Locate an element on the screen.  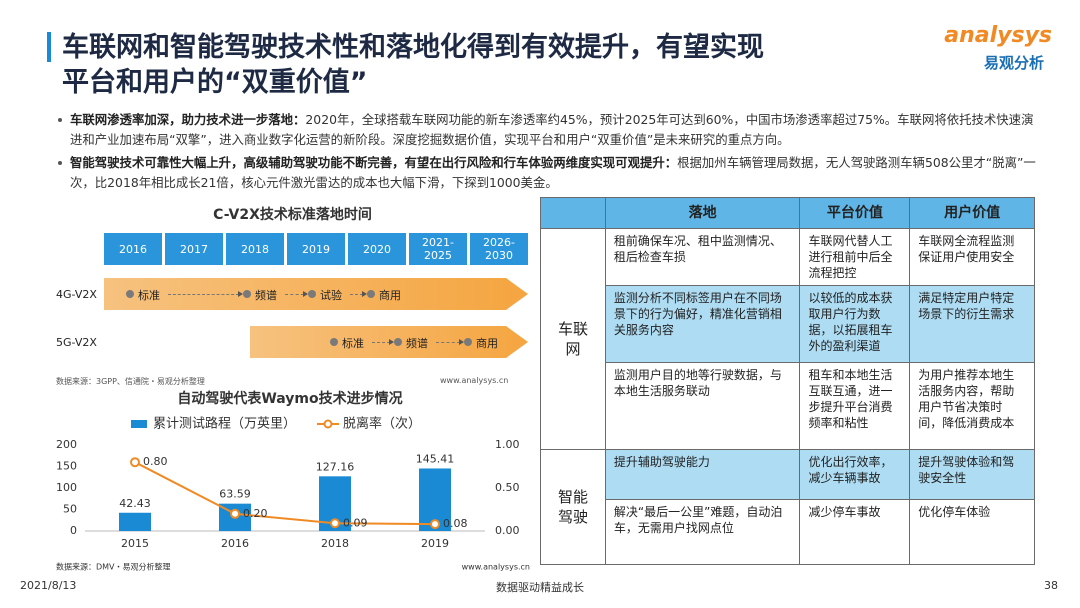
bullet-lead: 车联网渗透率加深，助力技术进一步落地： is located at coordinates (188, 119).